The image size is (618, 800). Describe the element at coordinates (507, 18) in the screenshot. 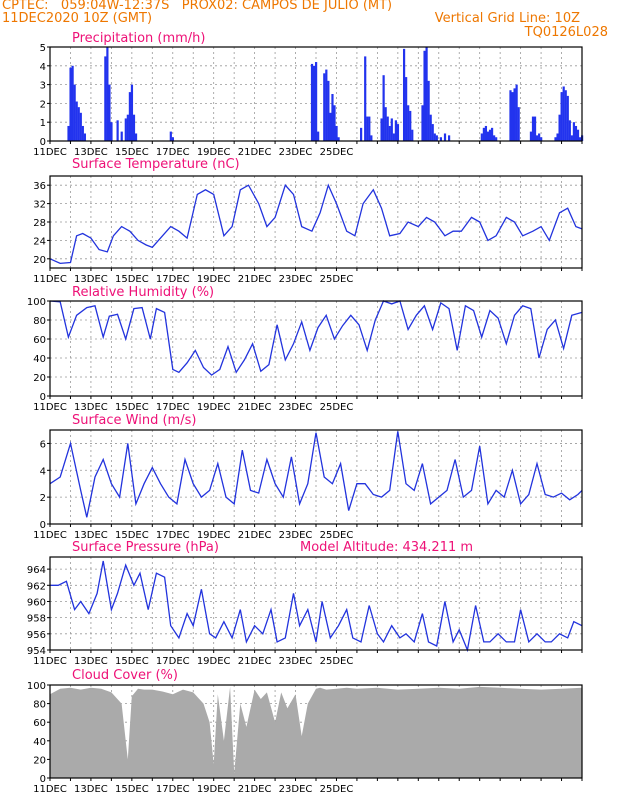

I see `header-grid-note: Vertical Grid Line: 10Z` at that location.